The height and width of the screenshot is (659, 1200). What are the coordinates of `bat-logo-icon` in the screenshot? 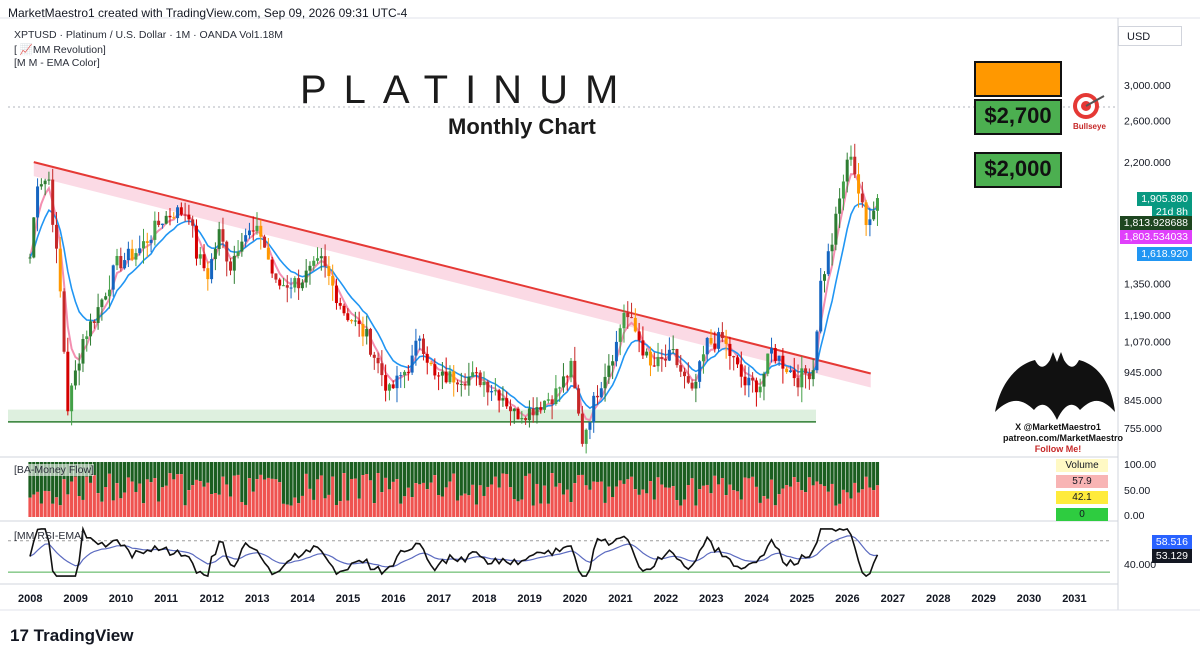 It's located at (1055, 386).